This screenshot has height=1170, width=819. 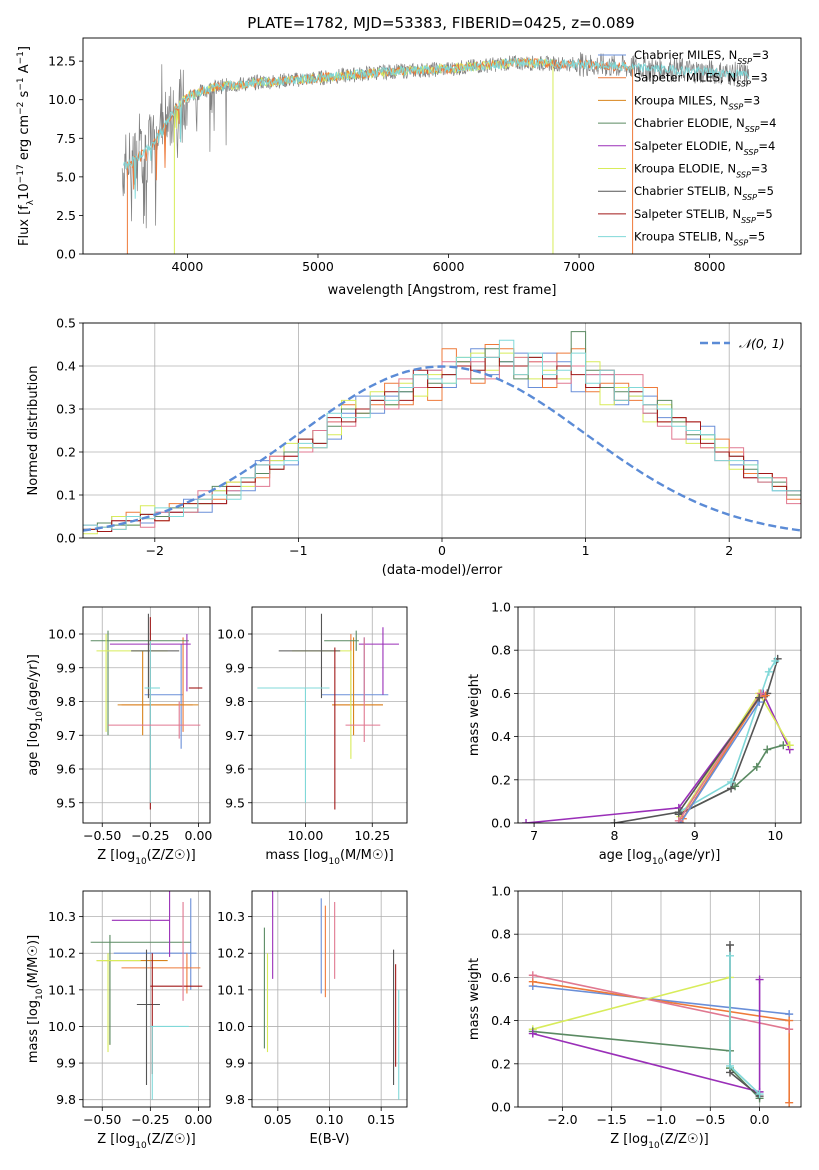 I want to click on y-axis-label: mass weight, so click(x=474, y=999).